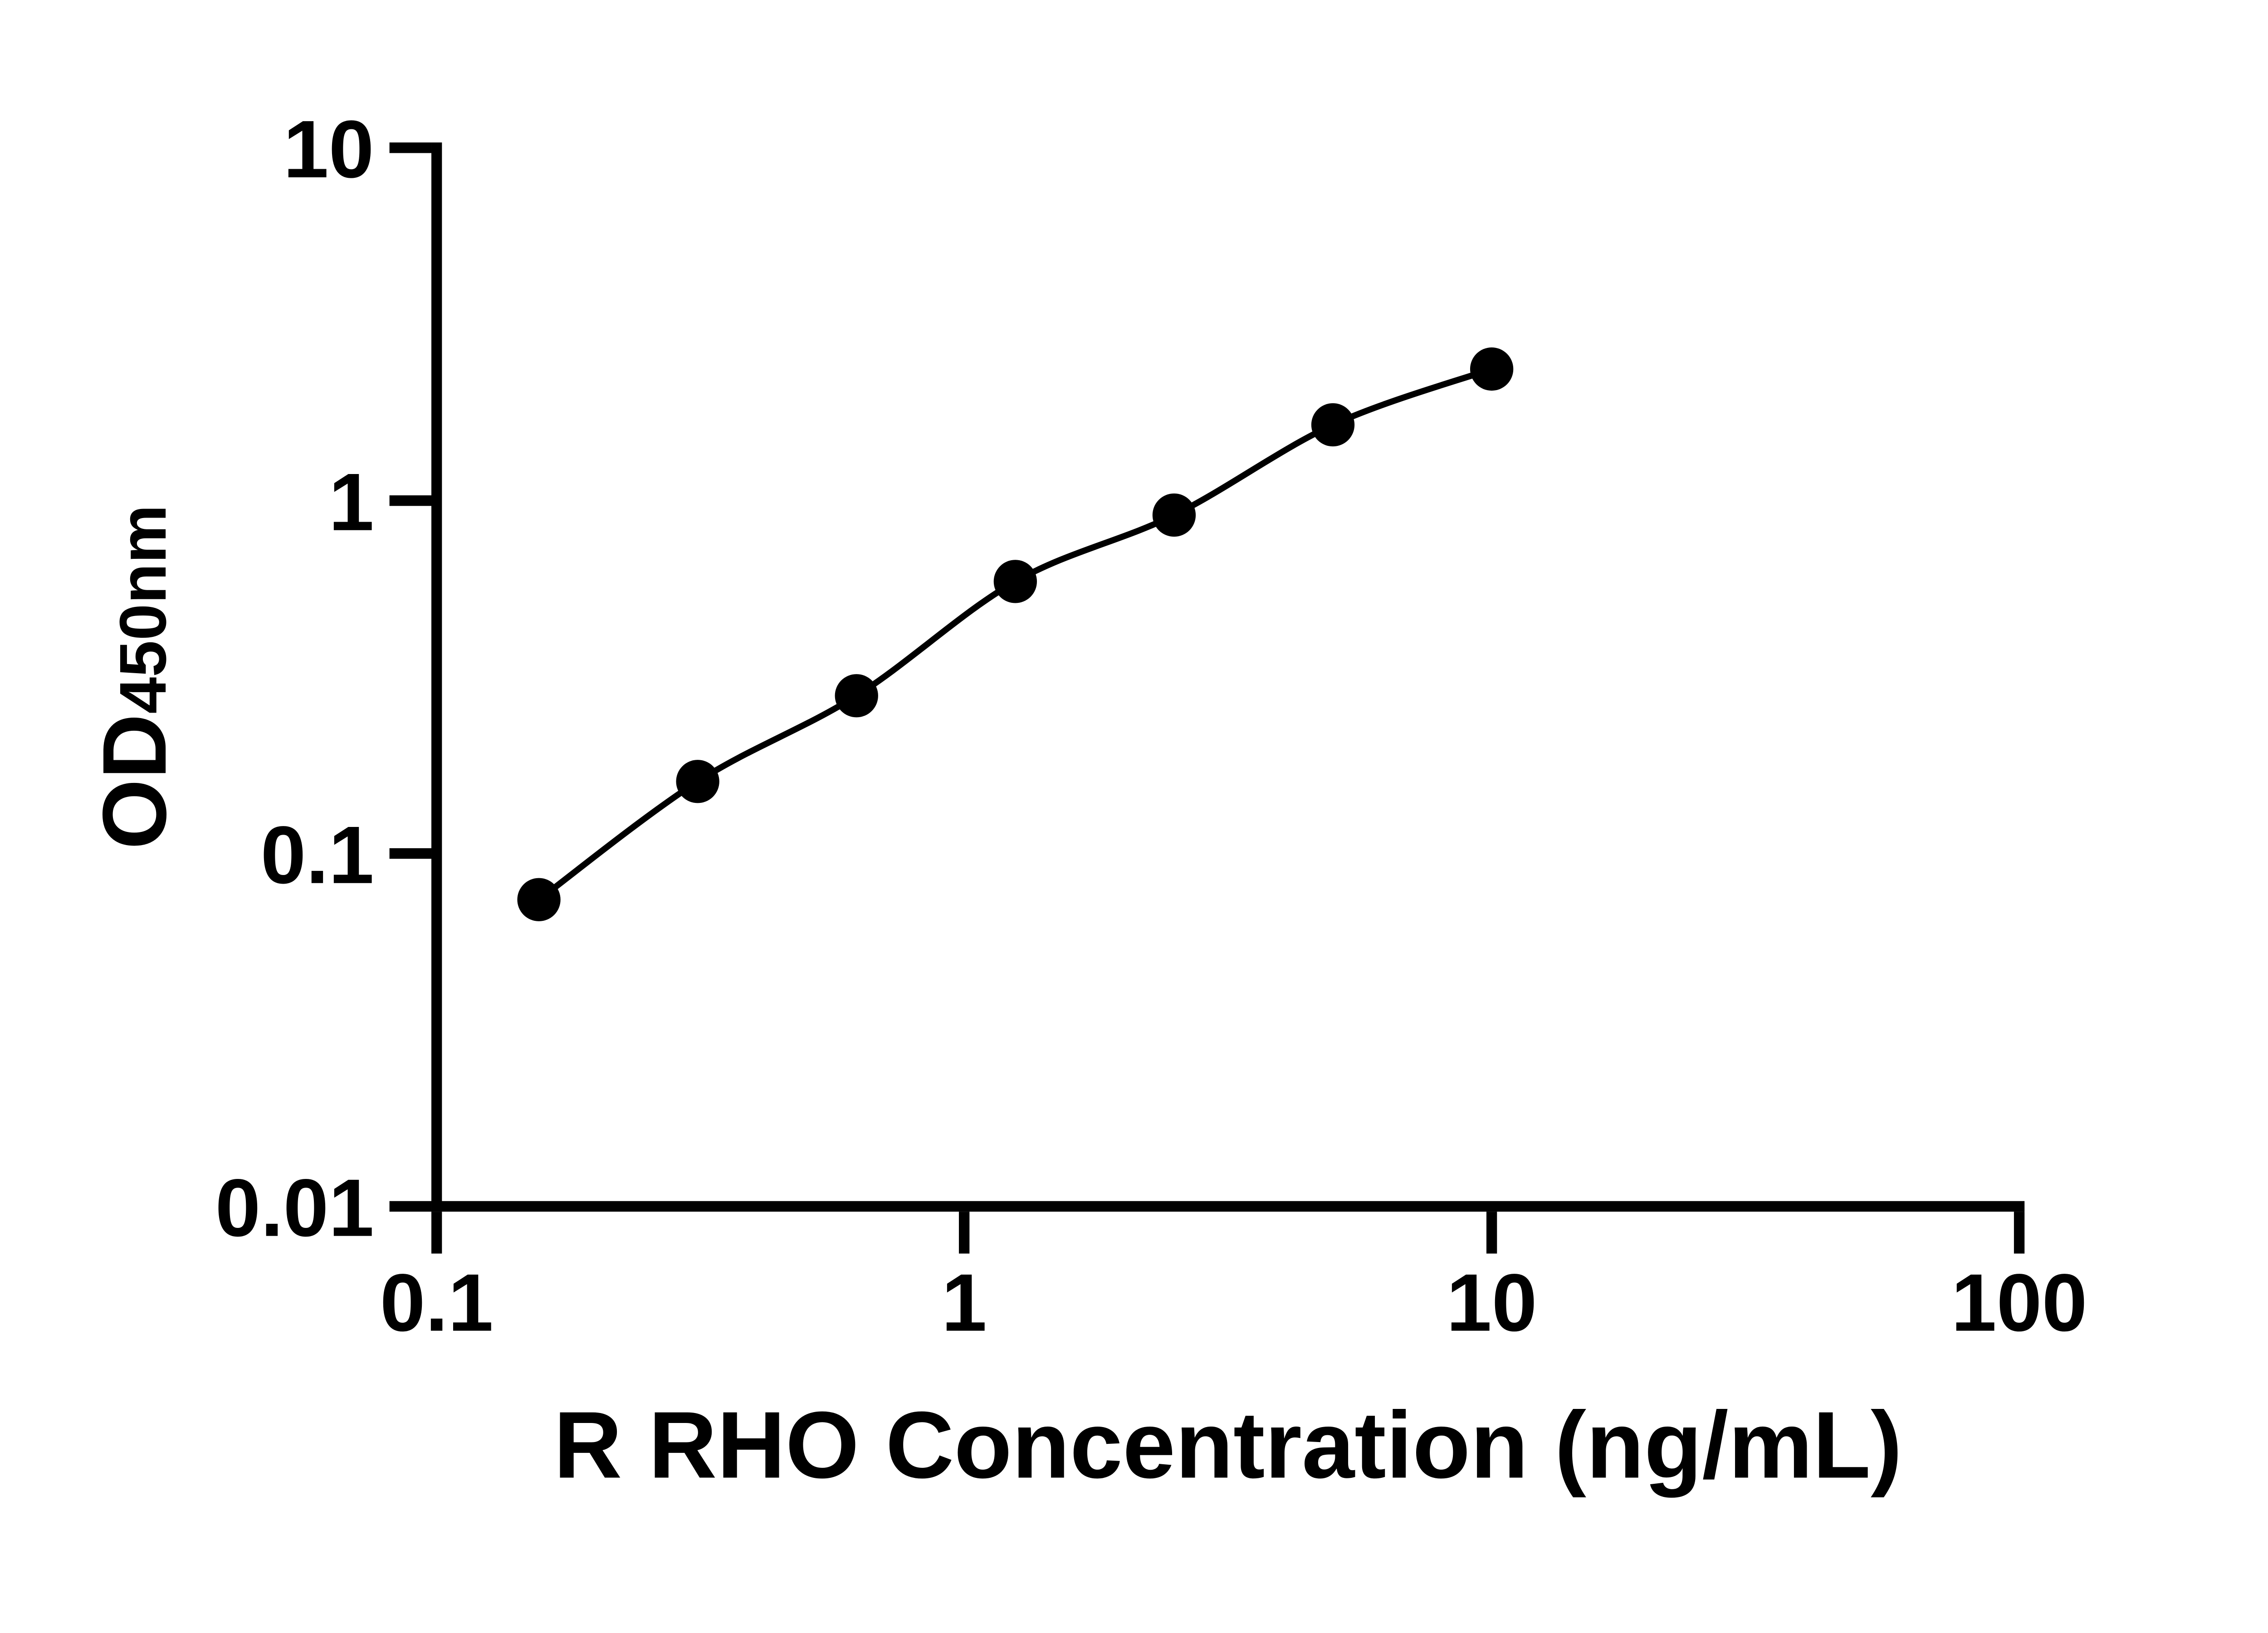  What do you see at coordinates (1016, 634) in the screenshot?
I see `standard-curve-line` at bounding box center [1016, 634].